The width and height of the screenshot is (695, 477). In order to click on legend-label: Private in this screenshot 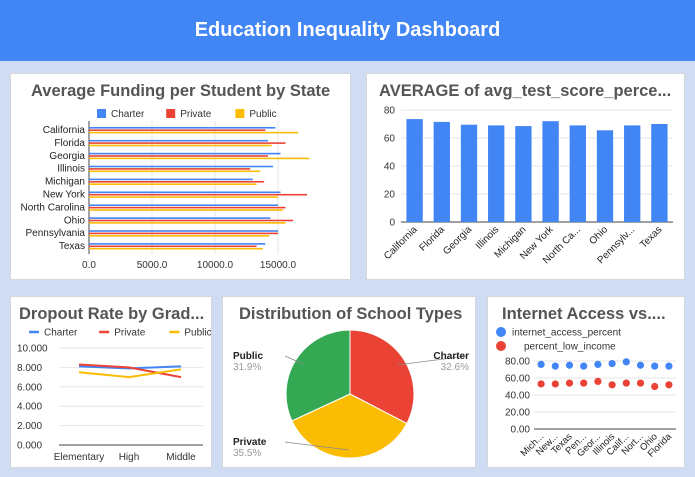, I will do `click(130, 333)`.